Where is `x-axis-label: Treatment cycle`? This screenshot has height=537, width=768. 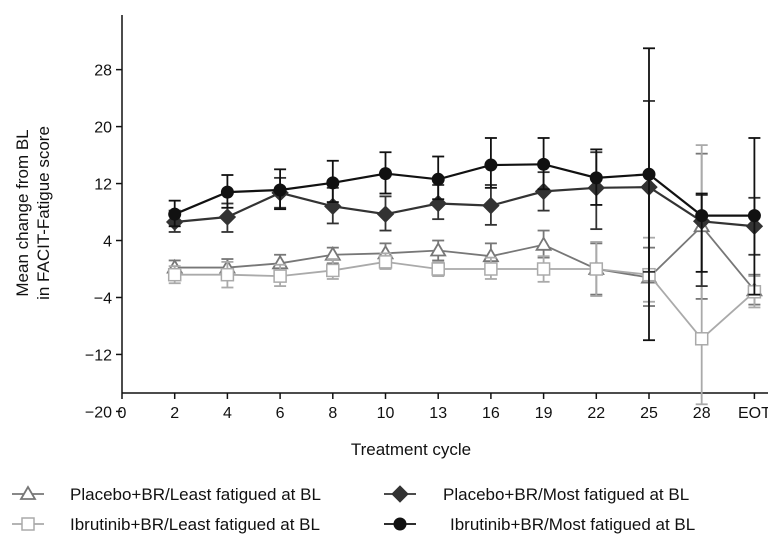
x-axis-label: Treatment cycle is located at coordinates (411, 449).